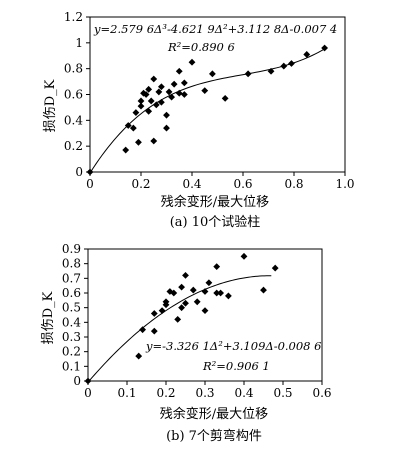  What do you see at coordinates (215, 222) in the screenshot?
I see `chart-a-caption: (a) 10个试验柱` at bounding box center [215, 222].